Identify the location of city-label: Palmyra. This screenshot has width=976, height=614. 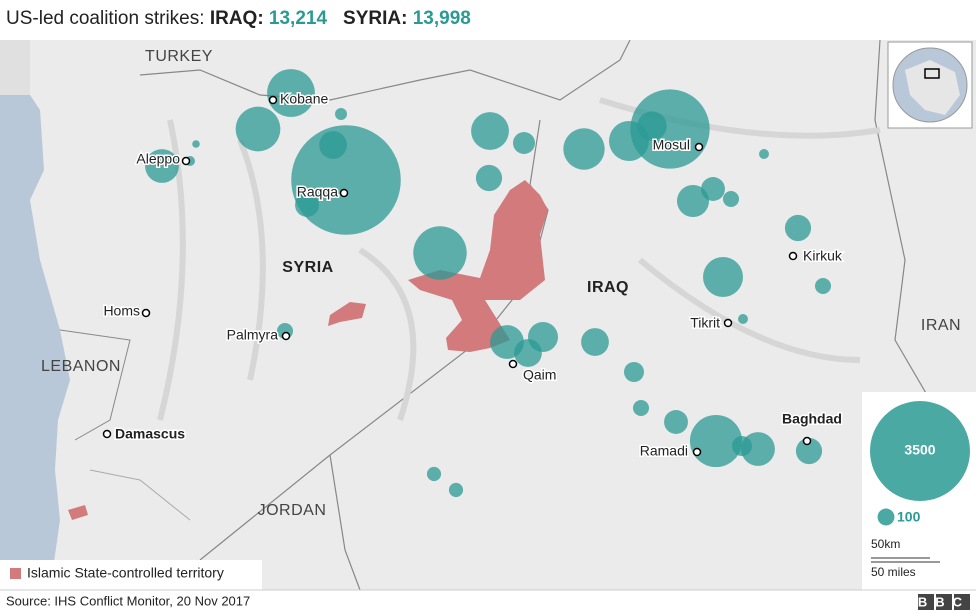
(253, 335).